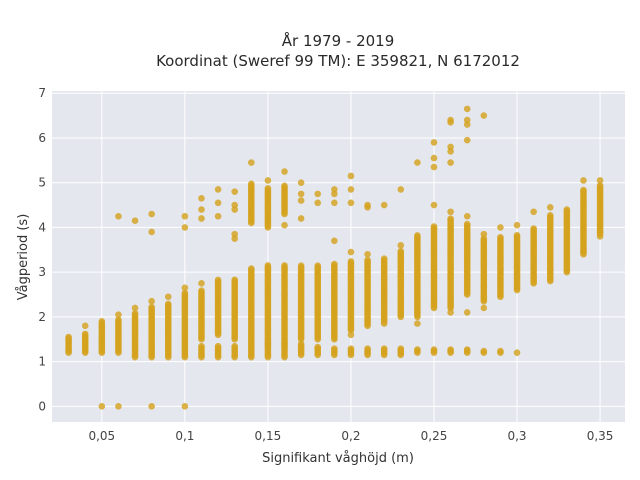  What do you see at coordinates (268, 436) in the screenshot?
I see `x-tick-label: 0,15` at bounding box center [268, 436].